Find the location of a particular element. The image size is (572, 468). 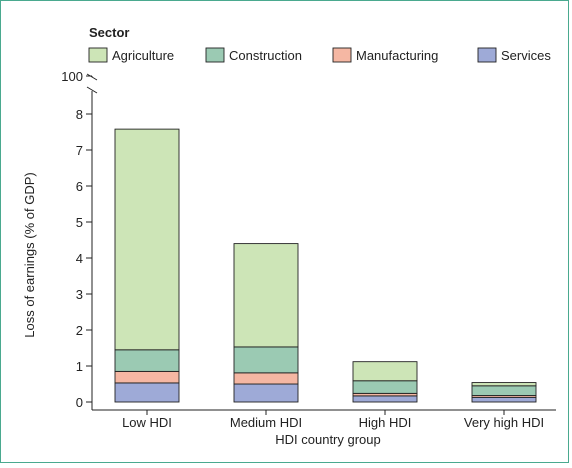

bar-high-hdi-services is located at coordinates (385, 399).